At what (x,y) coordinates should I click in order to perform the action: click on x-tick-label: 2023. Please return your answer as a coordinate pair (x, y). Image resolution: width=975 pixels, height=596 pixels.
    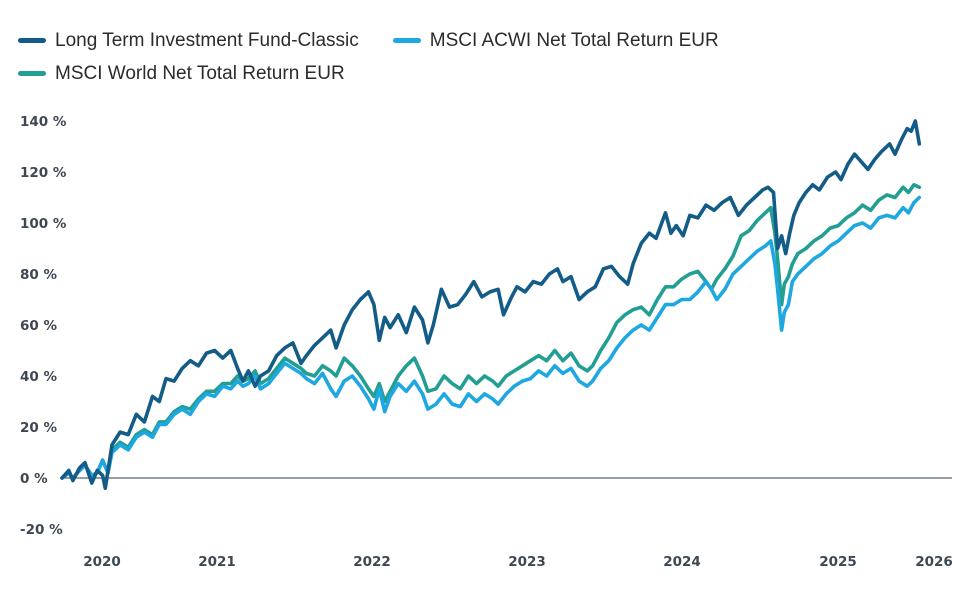
    Looking at the image, I should click on (527, 562).